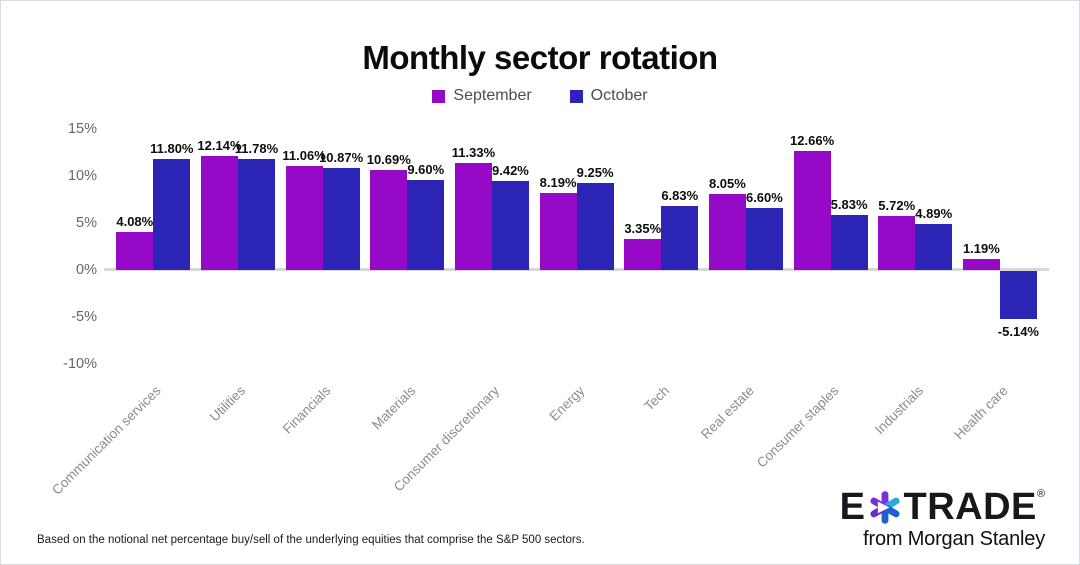 The width and height of the screenshot is (1080, 565). Describe the element at coordinates (934, 214) in the screenshot. I see `value-label: 4.89%` at that location.